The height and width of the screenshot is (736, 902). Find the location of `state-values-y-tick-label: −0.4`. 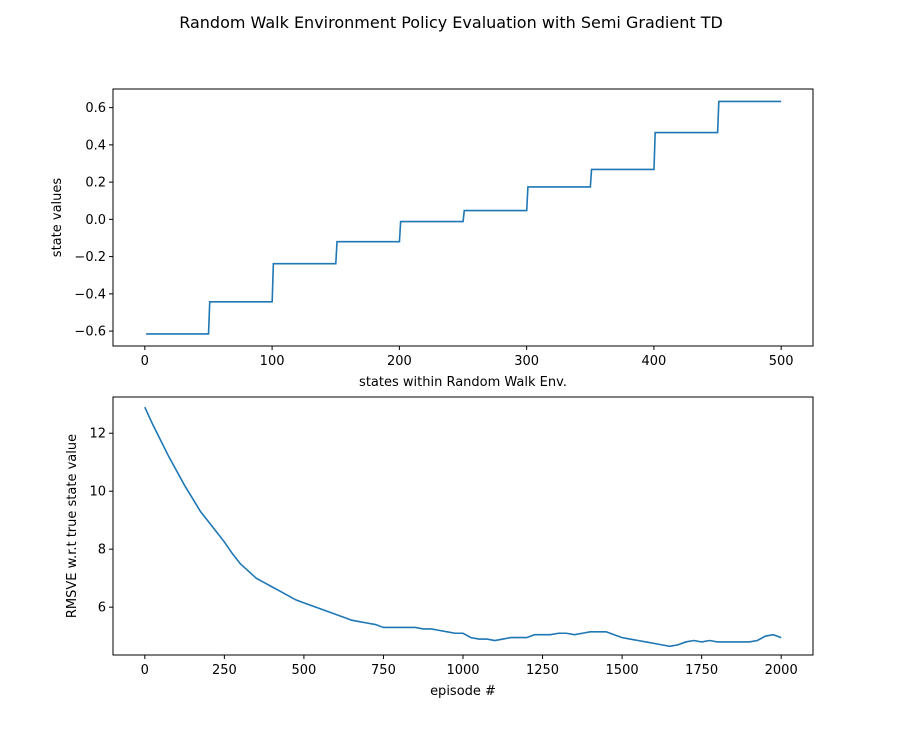

state-values-y-tick-label: −0.4 is located at coordinates (90, 294).